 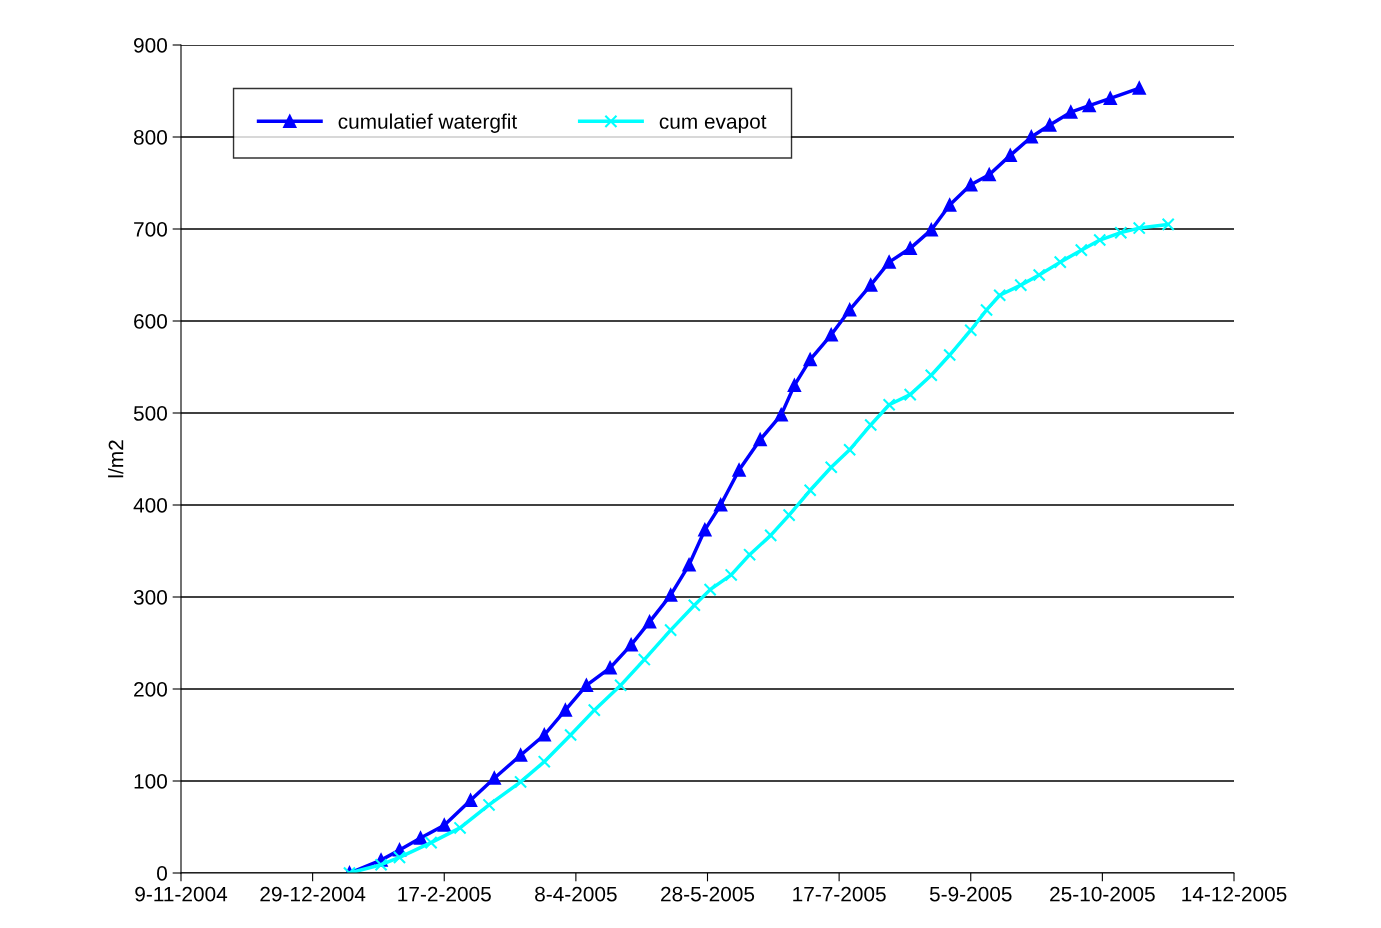 I want to click on legend-label: cumulatief watergfit, so click(x=428, y=123).